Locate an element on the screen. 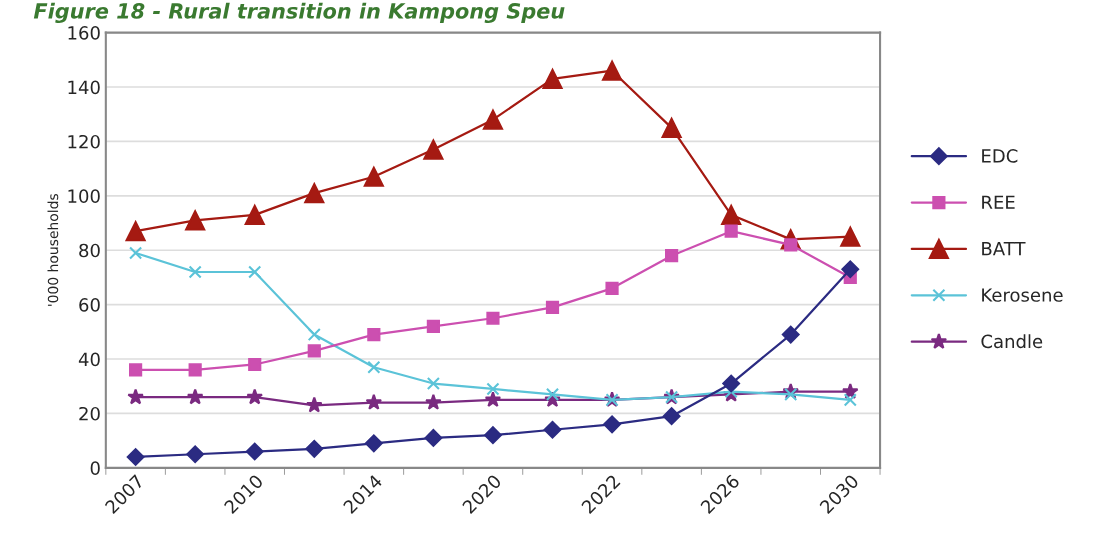 This screenshot has height=544, width=1114. y-tick-label: 100 is located at coordinates (84, 196).